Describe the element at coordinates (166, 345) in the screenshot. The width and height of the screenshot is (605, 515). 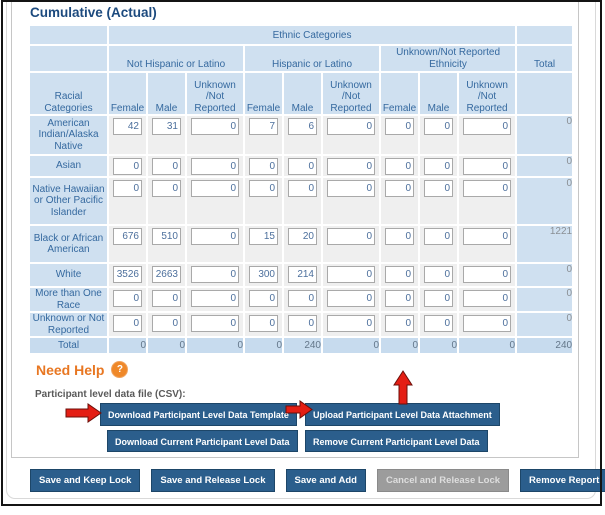
I see `column-total-value: 0` at that location.